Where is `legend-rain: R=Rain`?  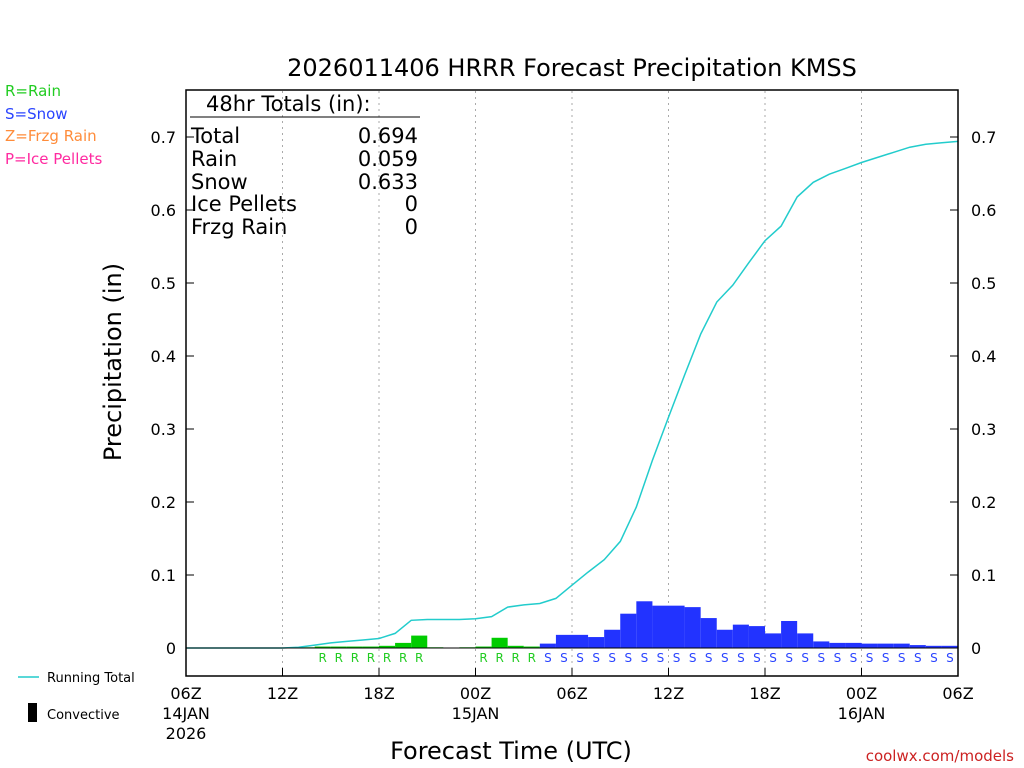 legend-rain: R=Rain is located at coordinates (33, 91).